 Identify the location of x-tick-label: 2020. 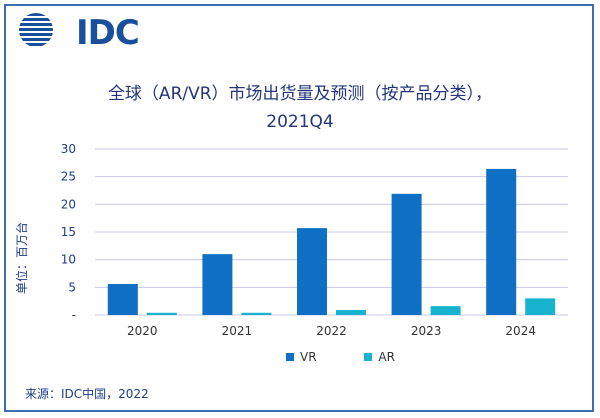
(142, 331).